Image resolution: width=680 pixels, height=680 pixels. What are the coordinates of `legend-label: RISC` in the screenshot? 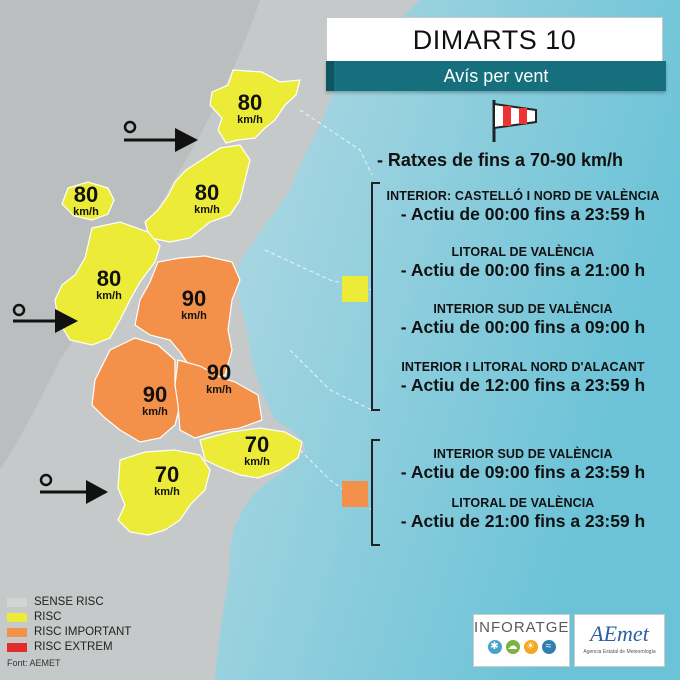 It's located at (48, 617).